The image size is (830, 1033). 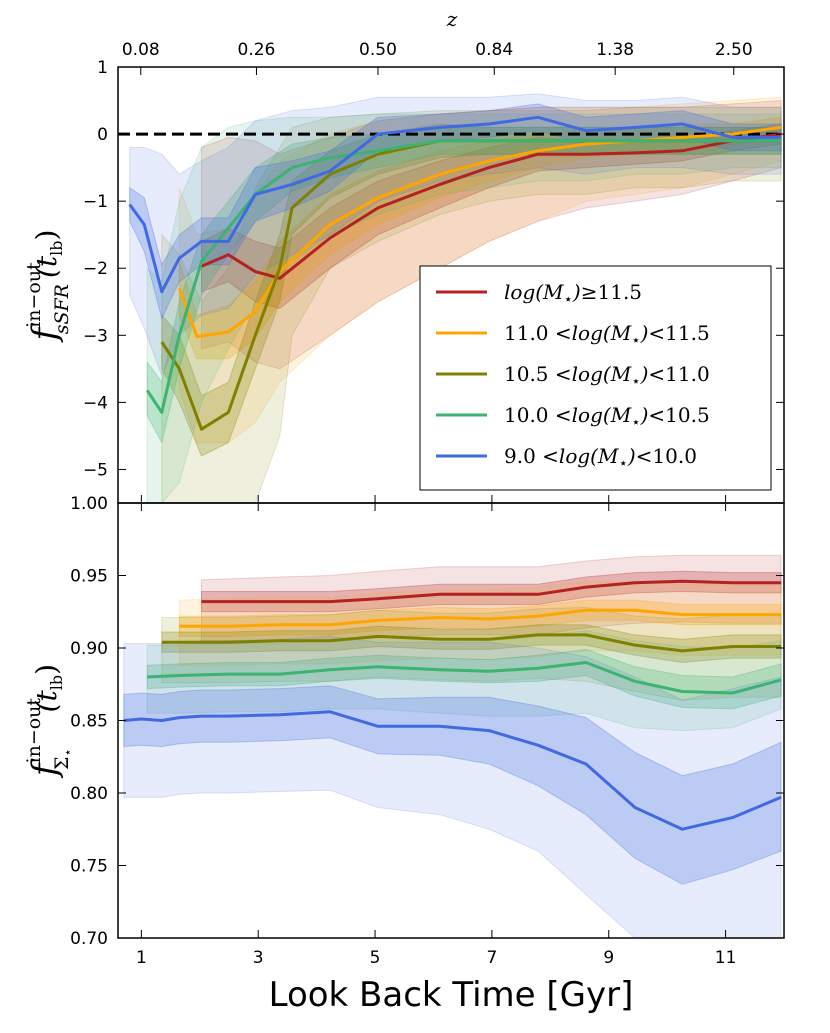 What do you see at coordinates (89, 577) in the screenshot?
I see `bottom-y-tick-label: 0.95` at bounding box center [89, 577].